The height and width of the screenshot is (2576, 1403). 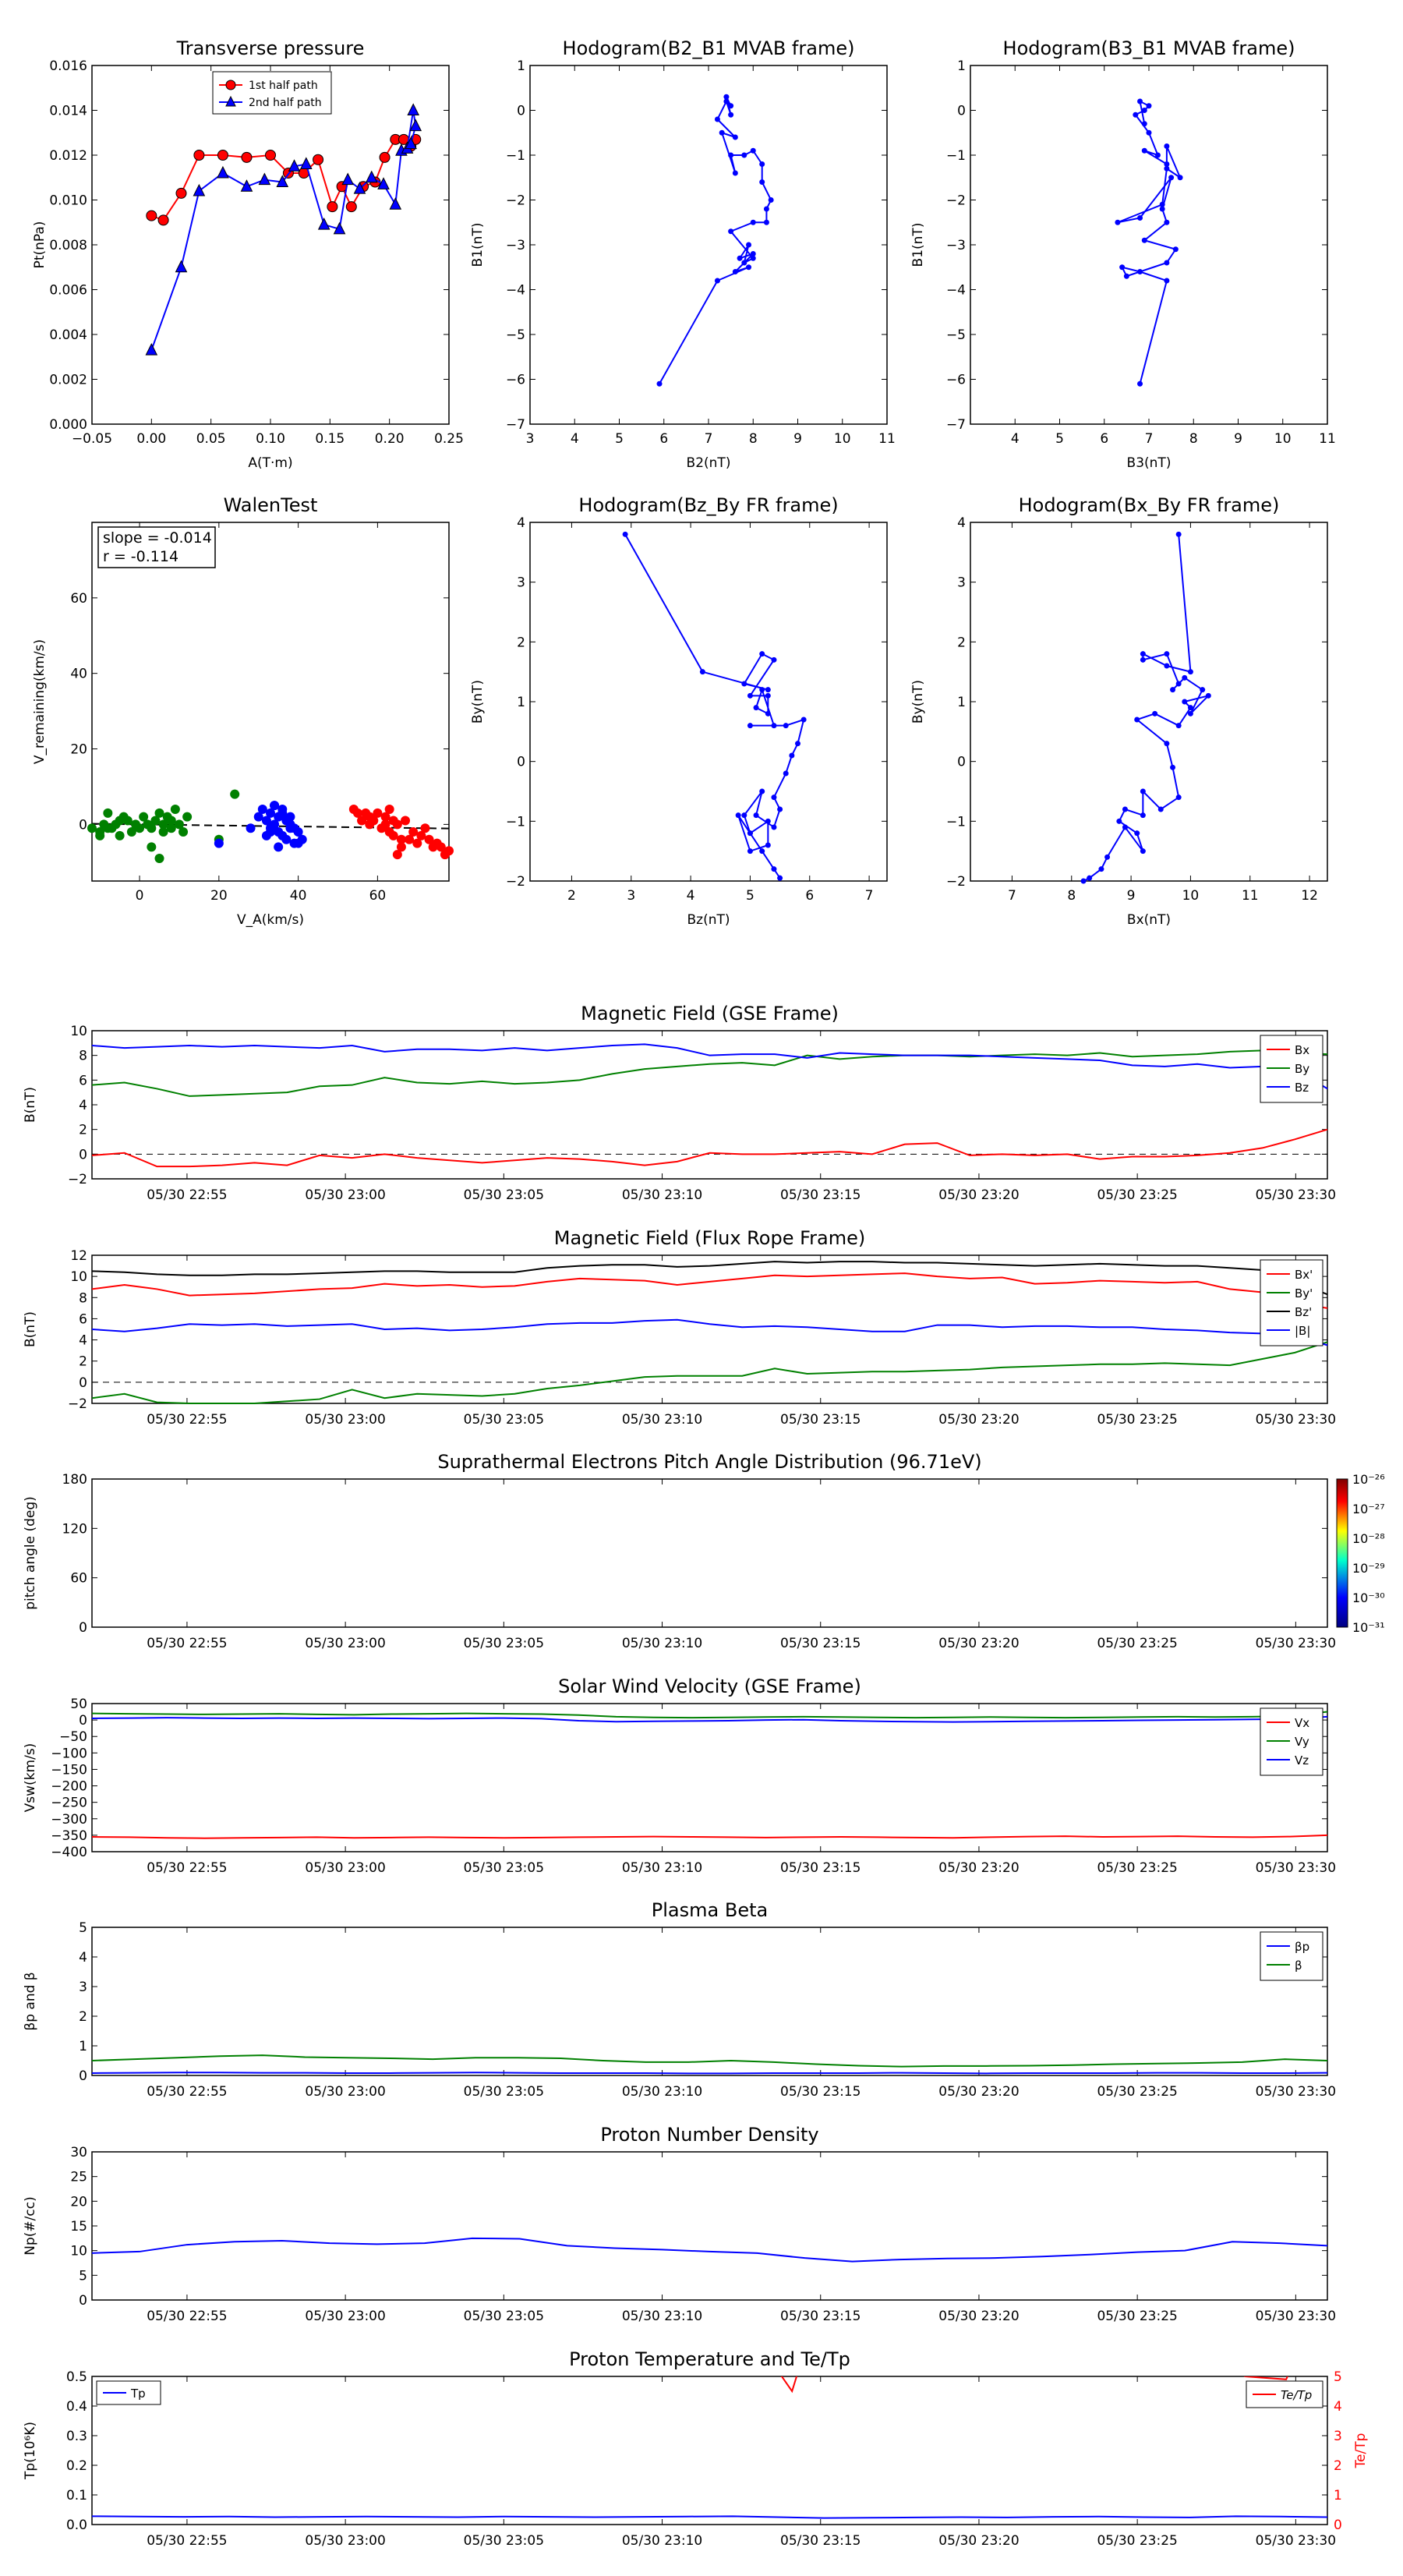 What do you see at coordinates (187, 2092) in the screenshot?
I see `beta-time-label: 05/30 22:55` at bounding box center [187, 2092].